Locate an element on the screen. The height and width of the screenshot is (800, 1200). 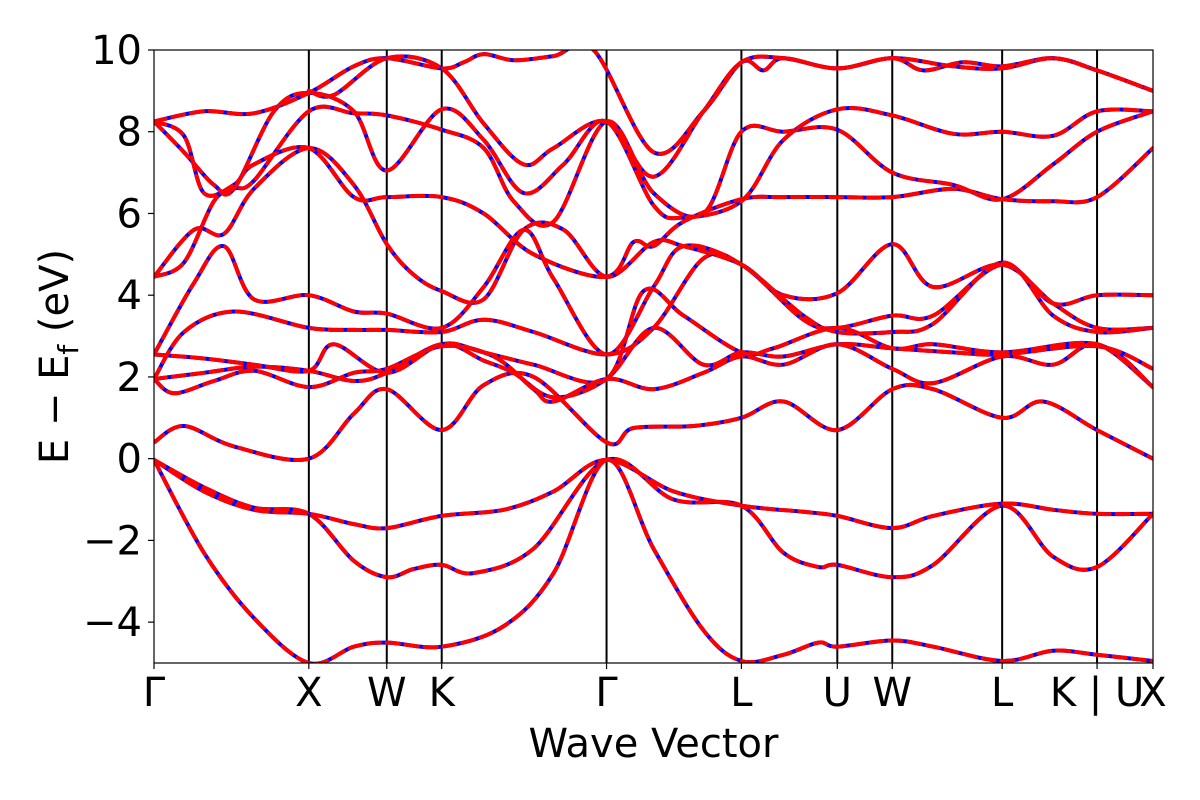
x-axis-label: Wave Vector is located at coordinates (654, 744).